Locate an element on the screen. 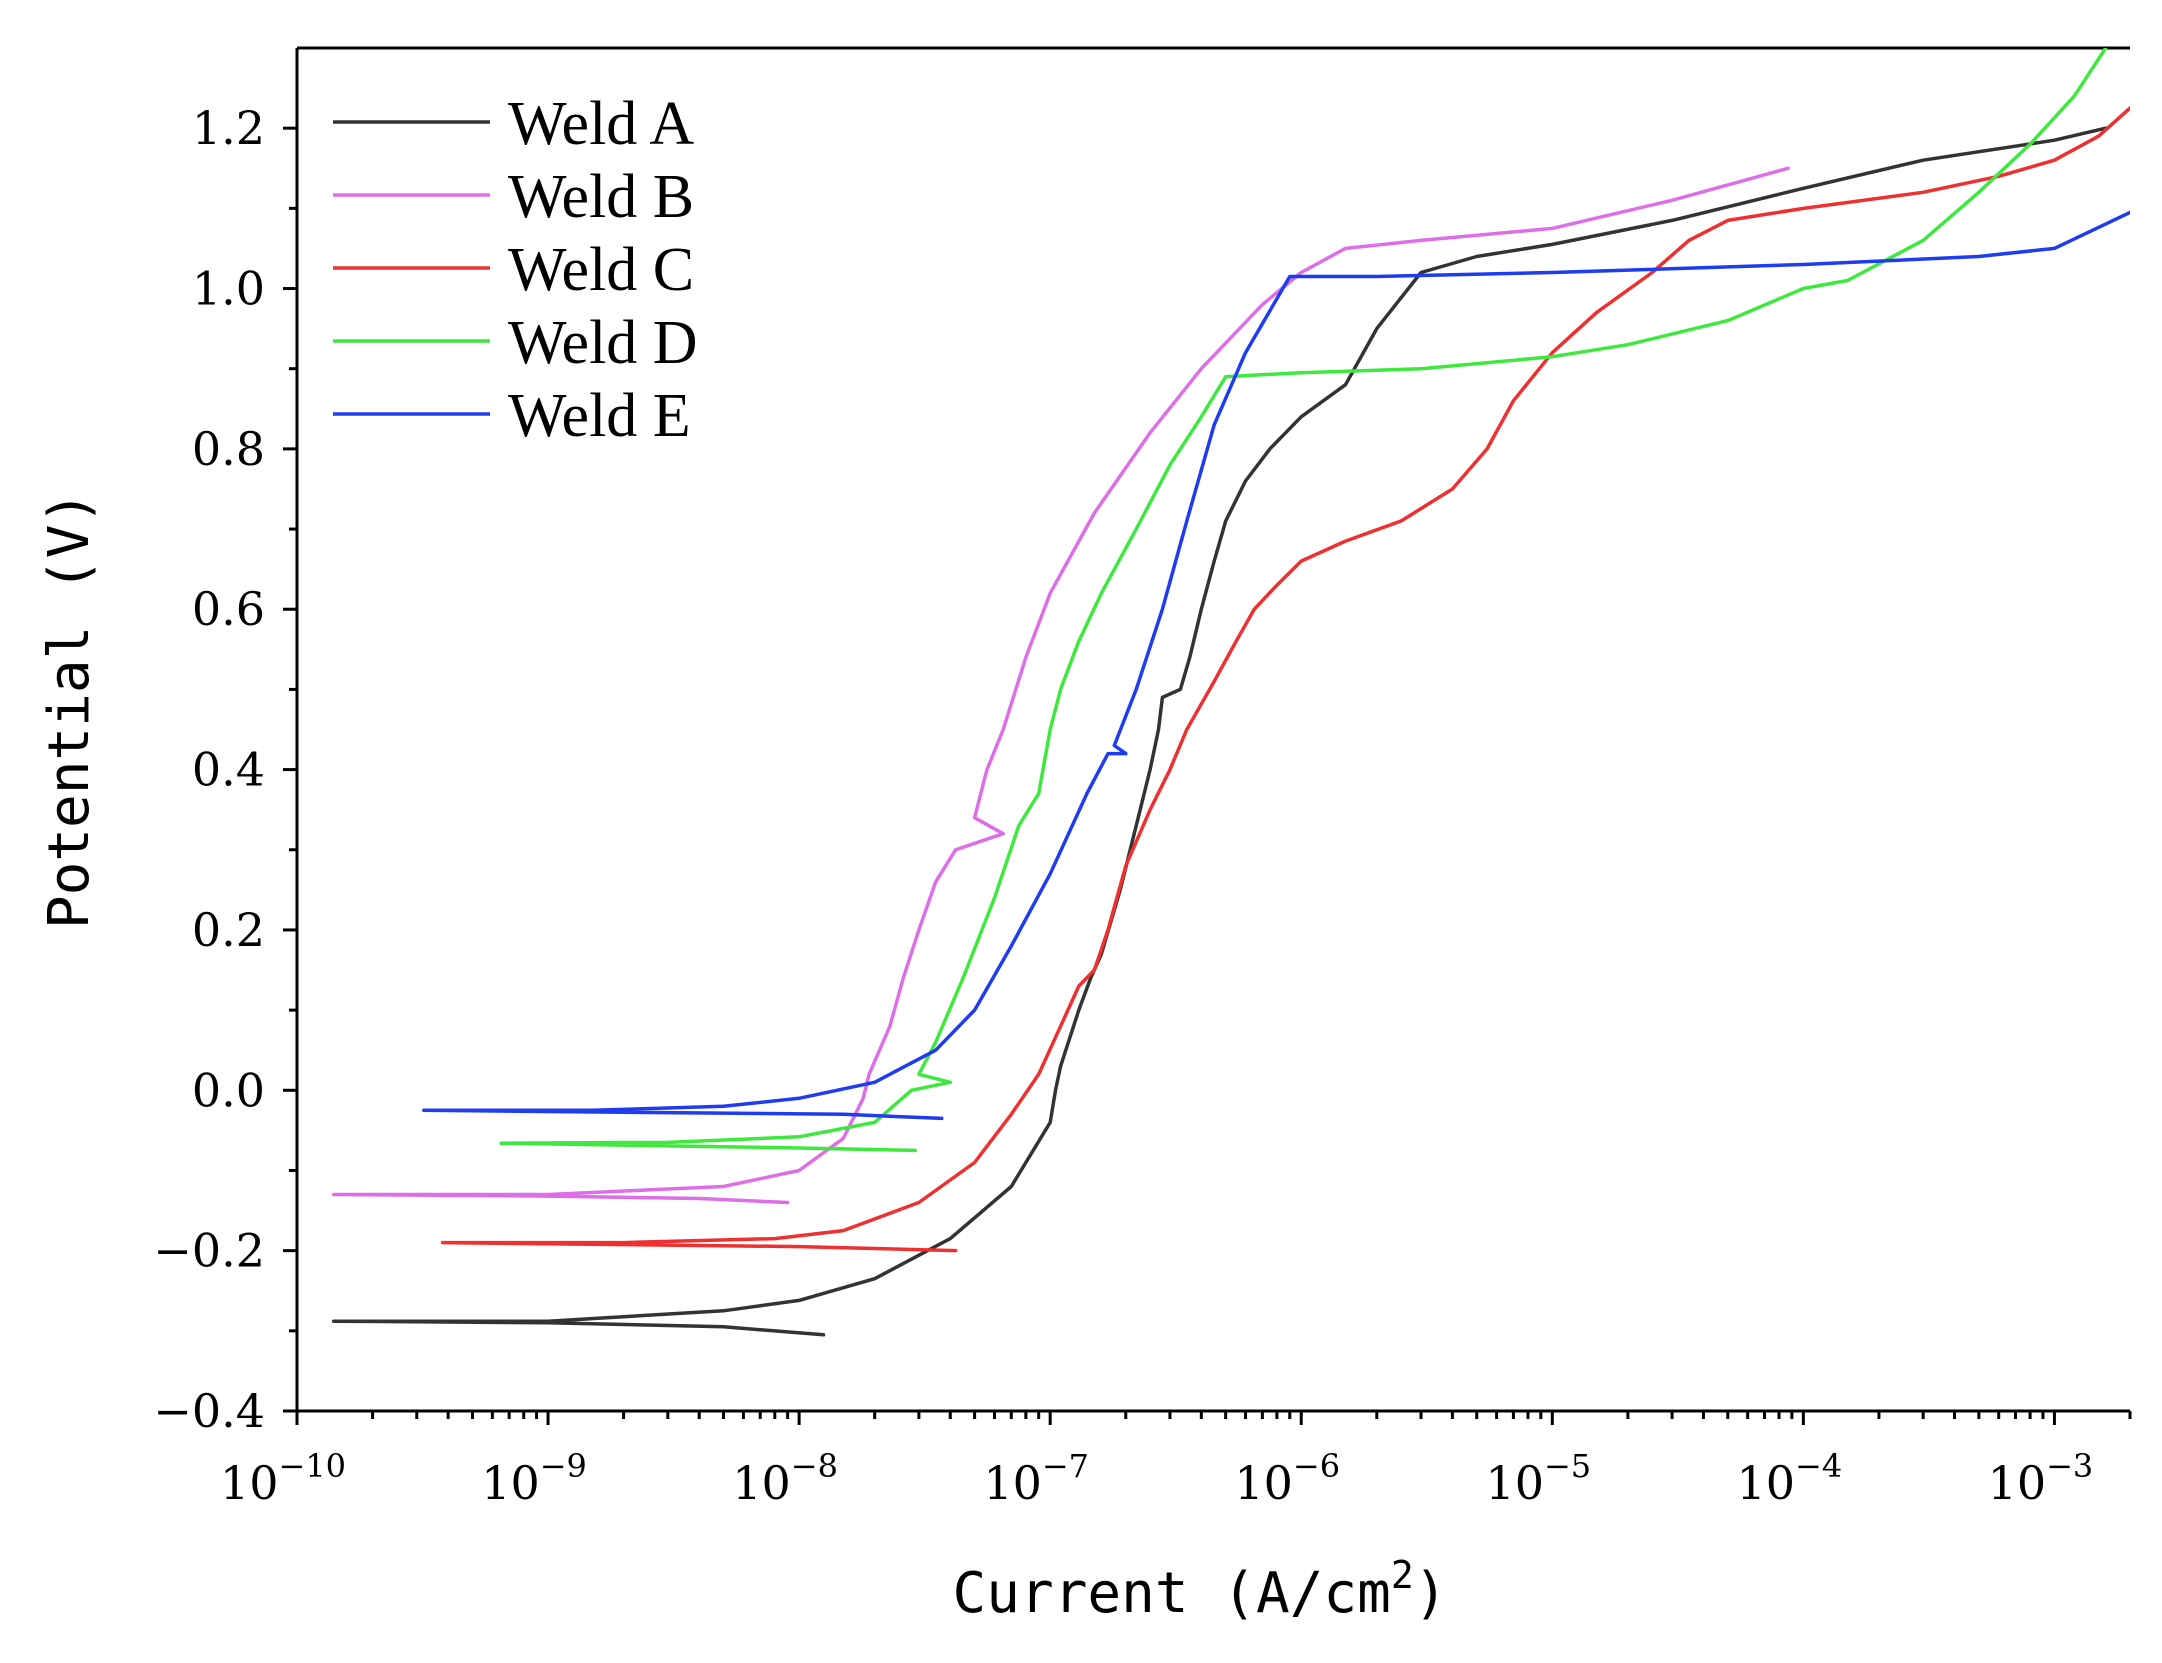 Image resolution: width=2162 pixels, height=1663 pixels. y-axis-title: Potential (V) is located at coordinates (69, 710).